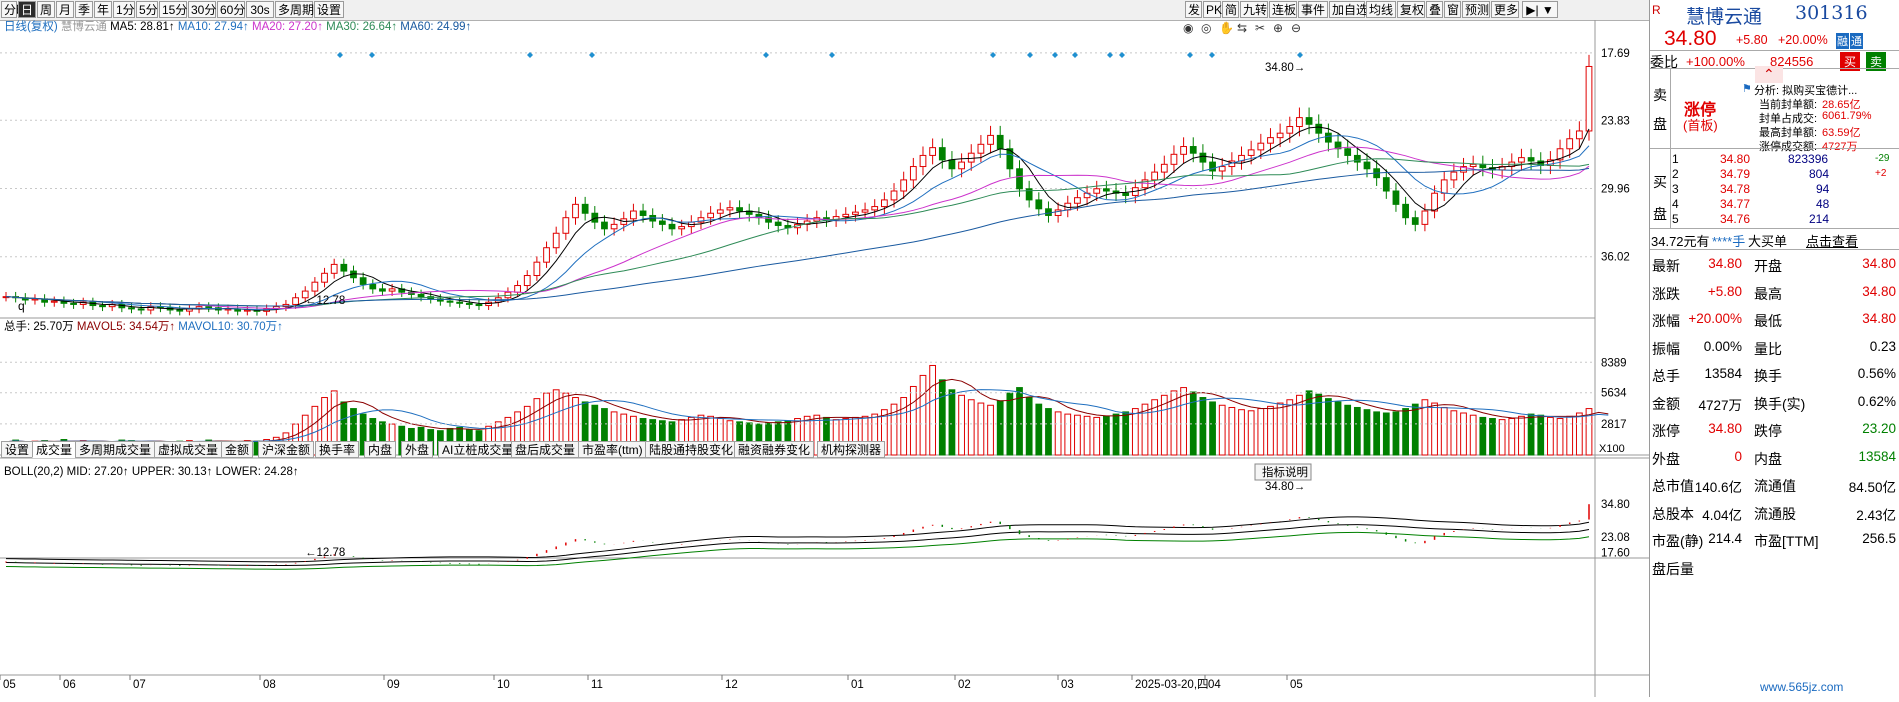  I want to click on toolbar-right-10: 窗, so click(1452, 9).